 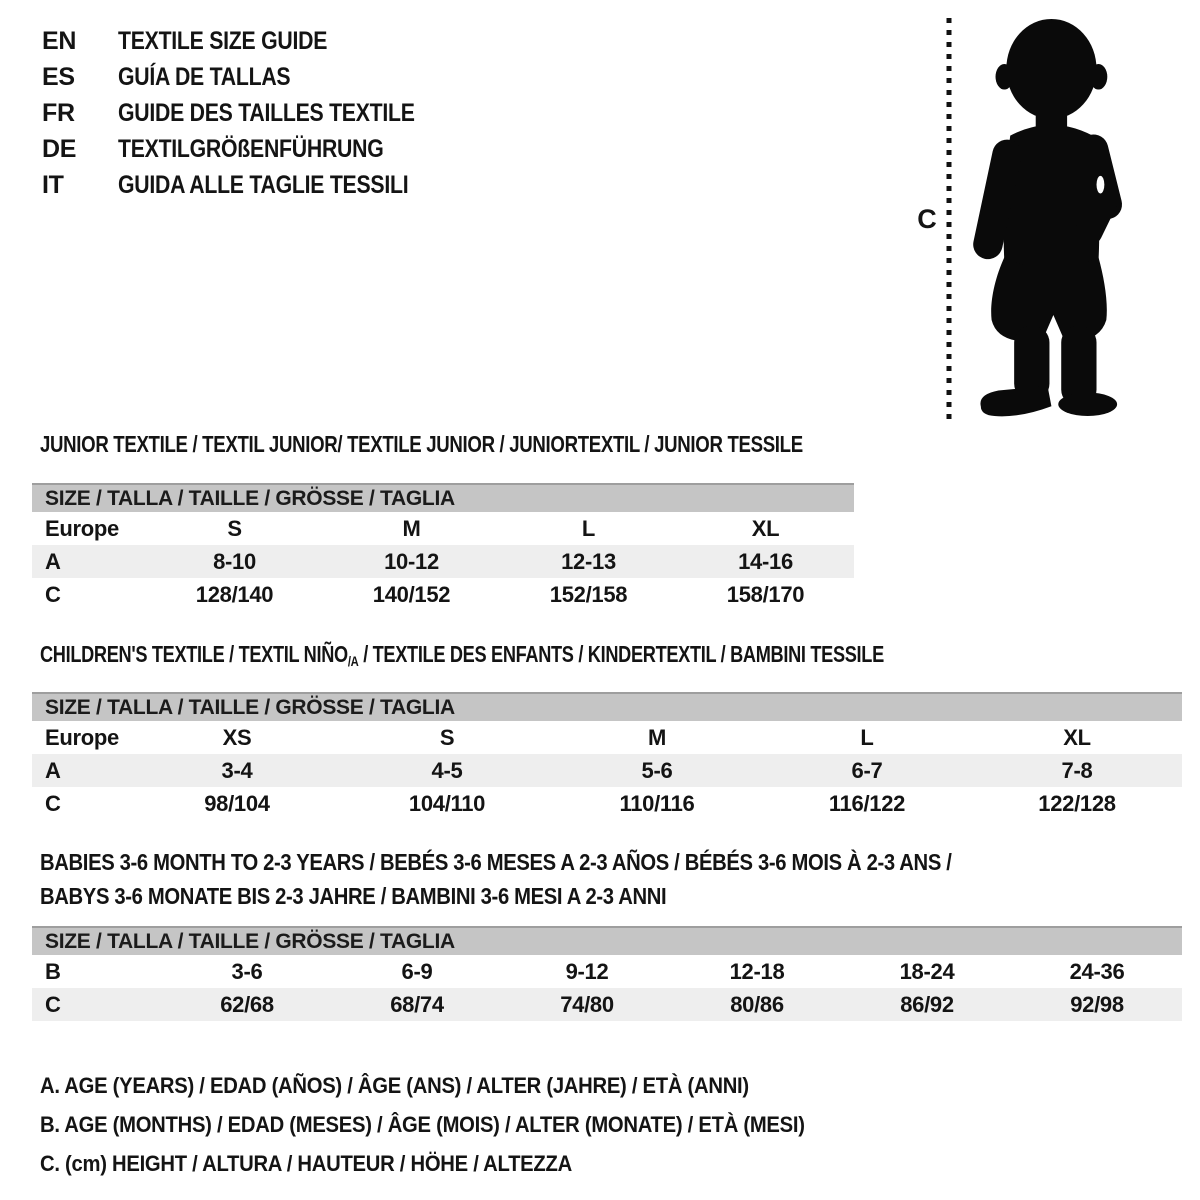 What do you see at coordinates (411, 561) in the screenshot?
I see `size-cell: 10-12` at bounding box center [411, 561].